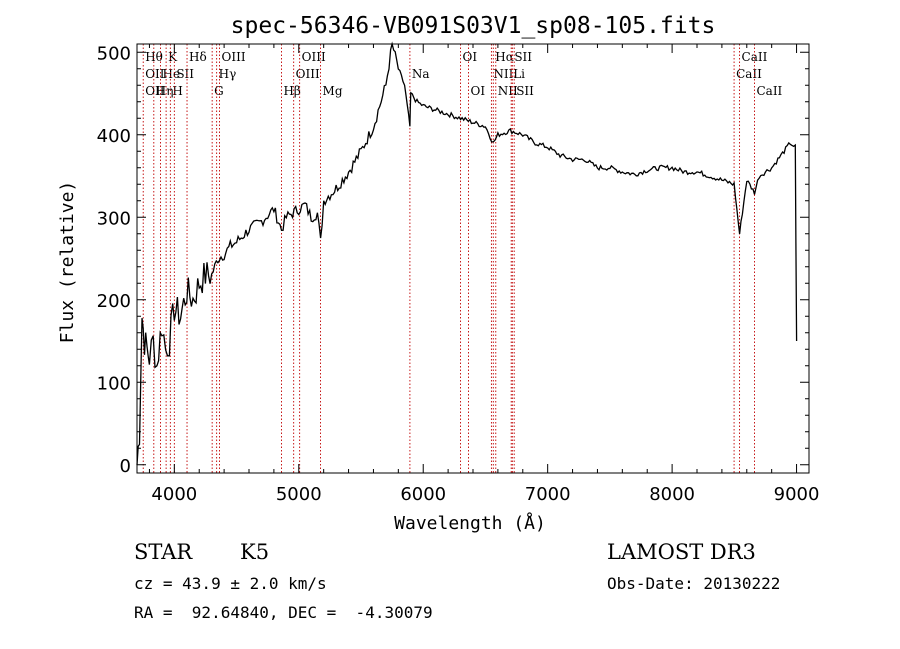 The image size is (900, 649). What do you see at coordinates (672, 494) in the screenshot?
I see `x-tick-label-4: 8000` at bounding box center [672, 494].